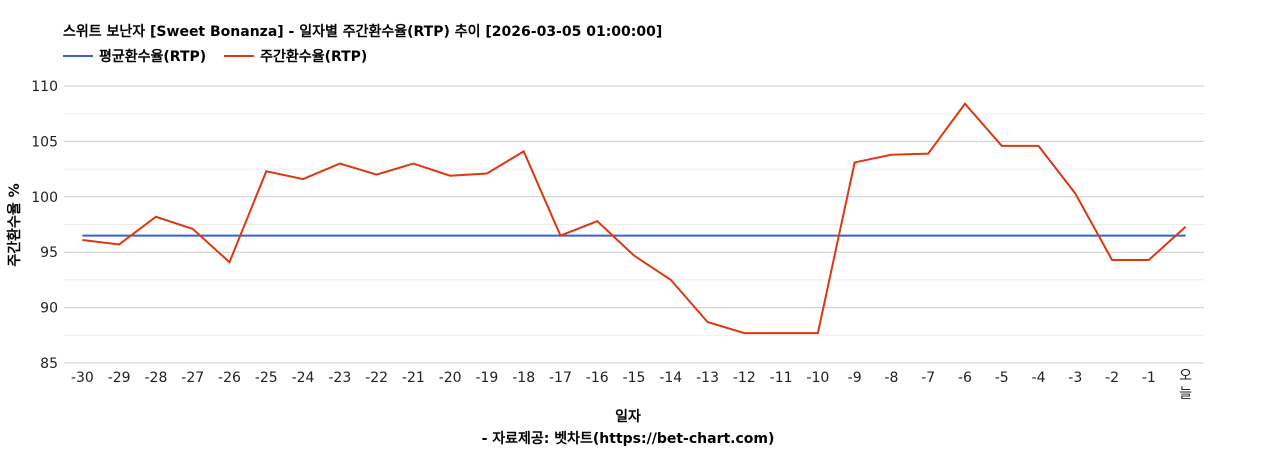  I want to click on x-tick-label: -29, so click(119, 378).